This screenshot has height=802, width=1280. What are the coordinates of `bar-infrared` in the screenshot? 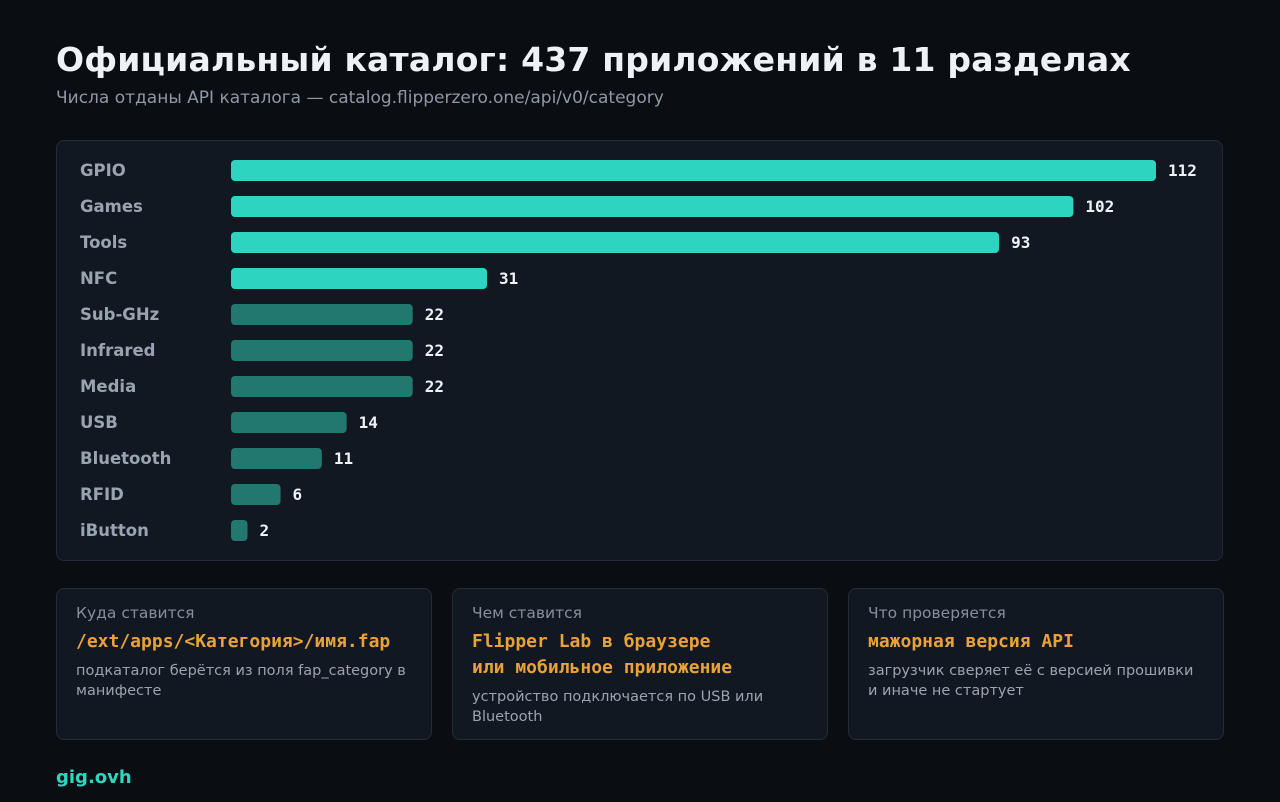 It's located at (322, 350).